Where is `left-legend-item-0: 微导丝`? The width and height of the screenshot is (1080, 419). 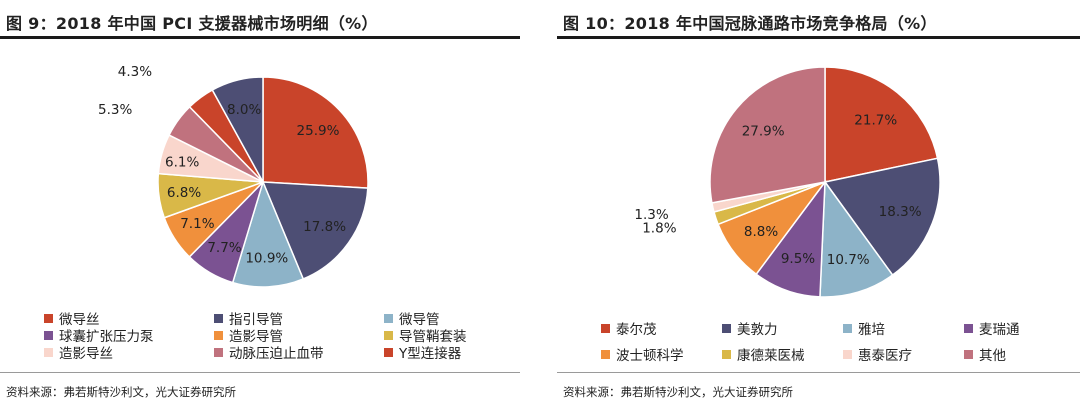
left-legend-item-0: 微导丝 is located at coordinates (72, 318).